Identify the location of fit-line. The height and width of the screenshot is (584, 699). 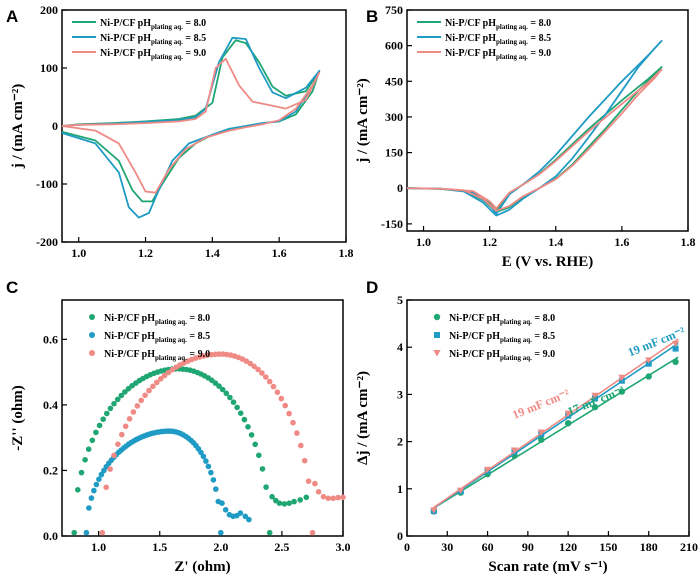
(554, 426).